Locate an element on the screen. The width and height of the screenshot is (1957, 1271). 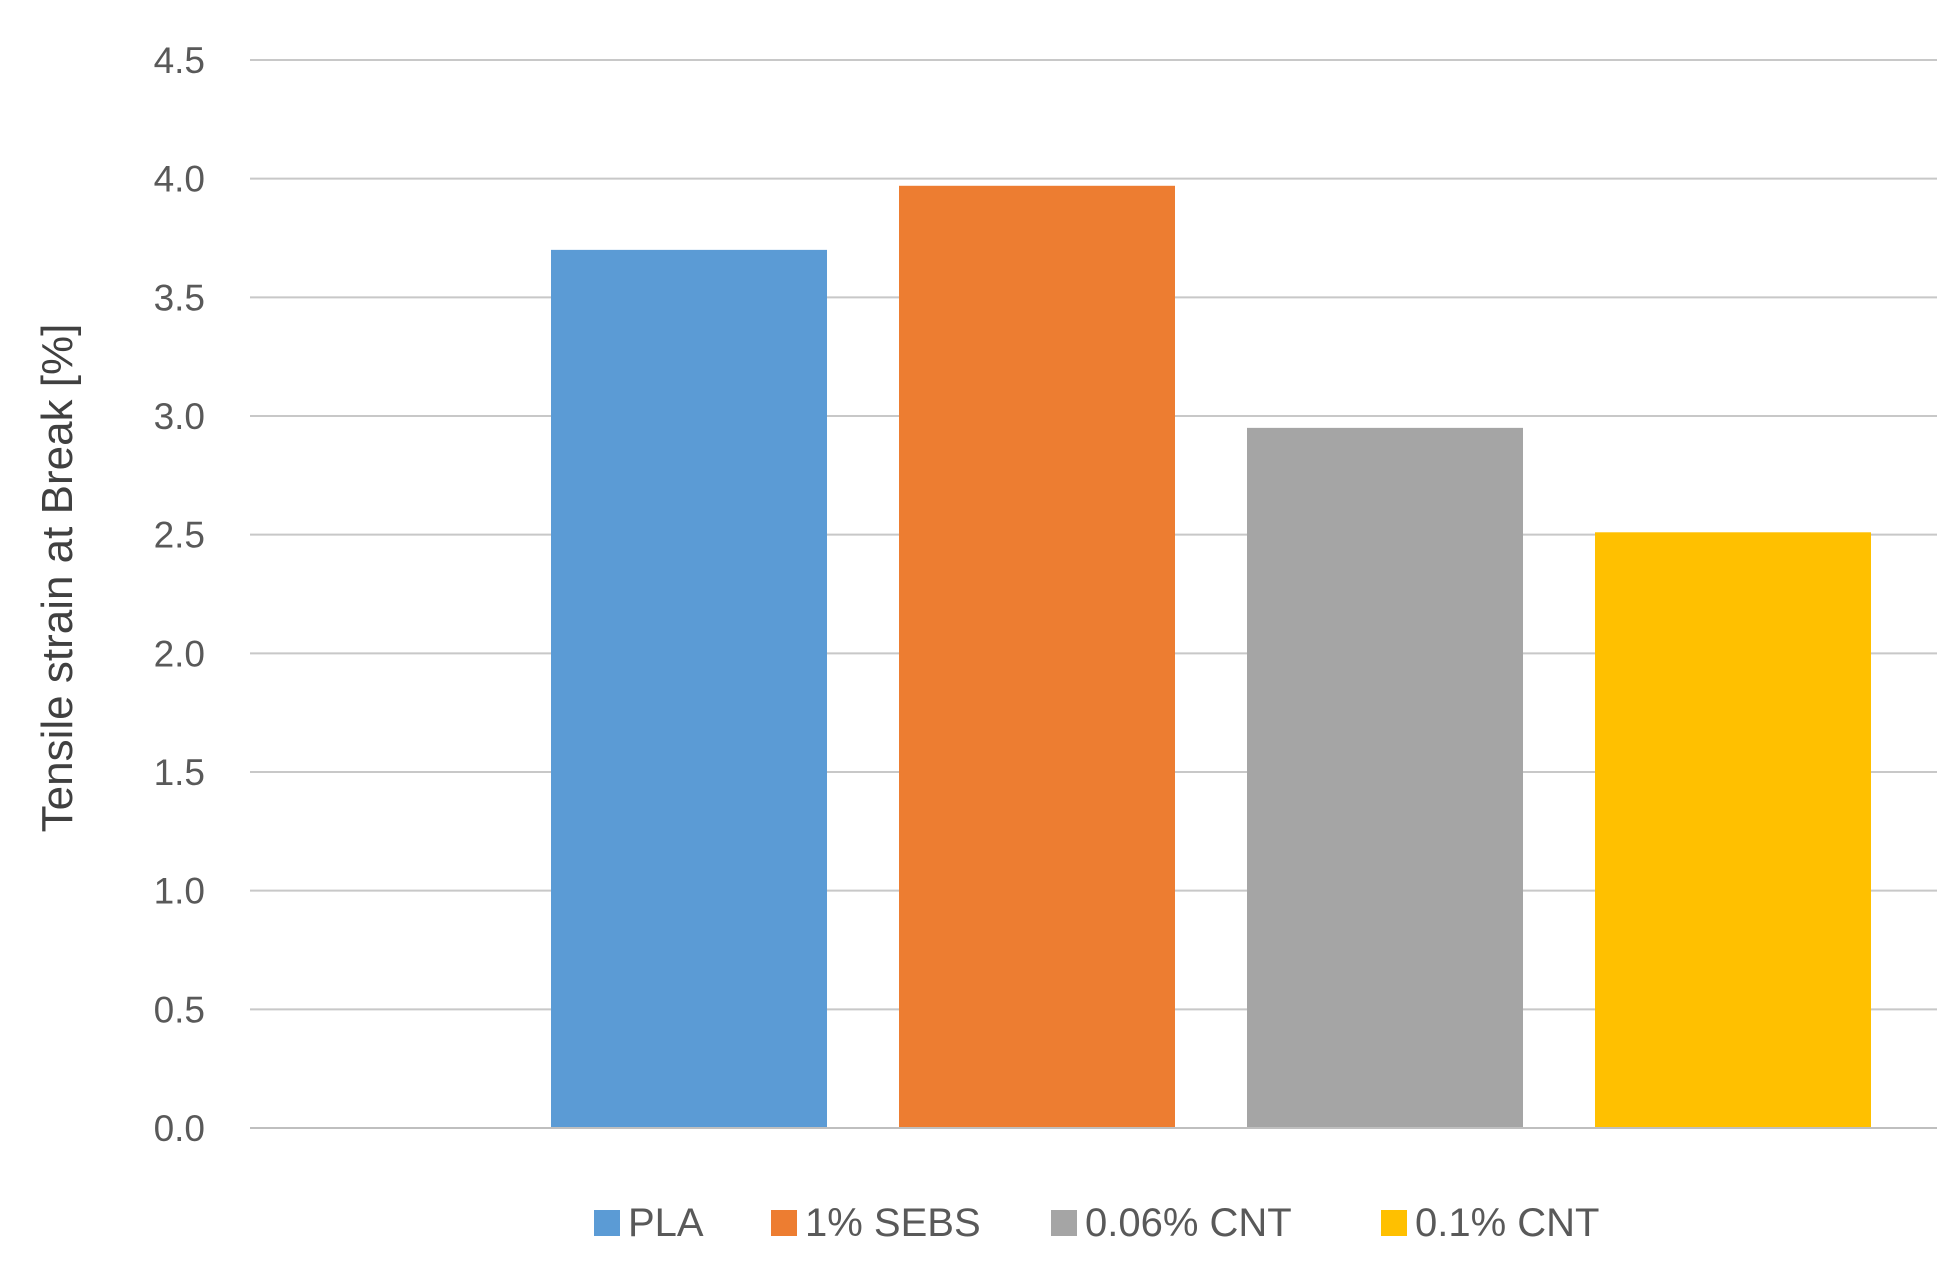
bar-0-1-cnt is located at coordinates (1733, 830).